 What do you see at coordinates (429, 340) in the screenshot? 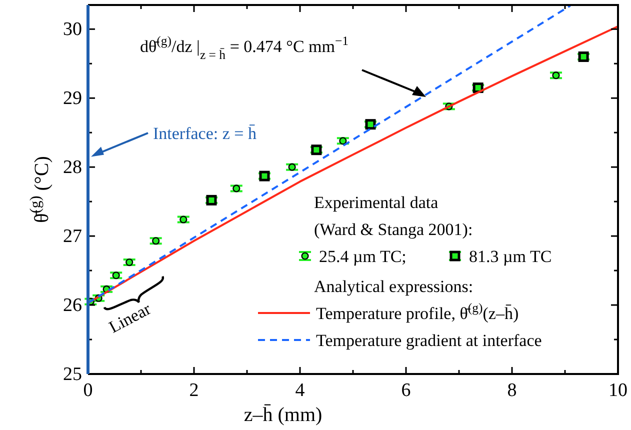
I see `legend-label: Temperature gradient at interface` at bounding box center [429, 340].